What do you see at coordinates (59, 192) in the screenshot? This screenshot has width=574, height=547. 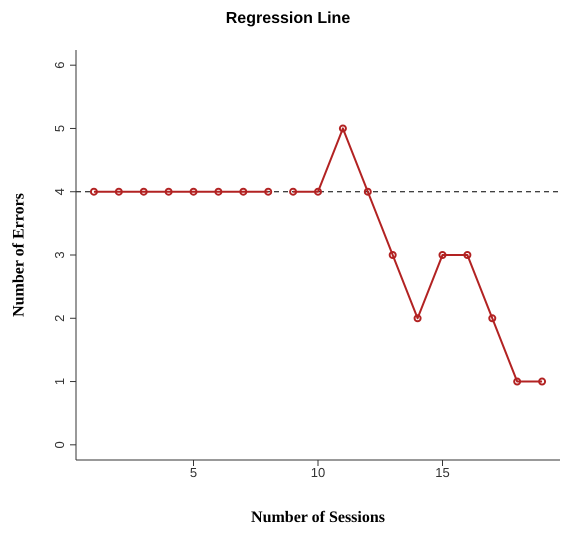 I see `y-tick-label: 4` at bounding box center [59, 192].